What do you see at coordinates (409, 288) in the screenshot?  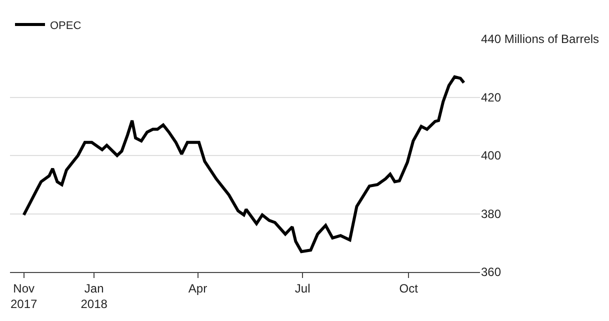 I see `x-tick-label: Oct` at bounding box center [409, 288].